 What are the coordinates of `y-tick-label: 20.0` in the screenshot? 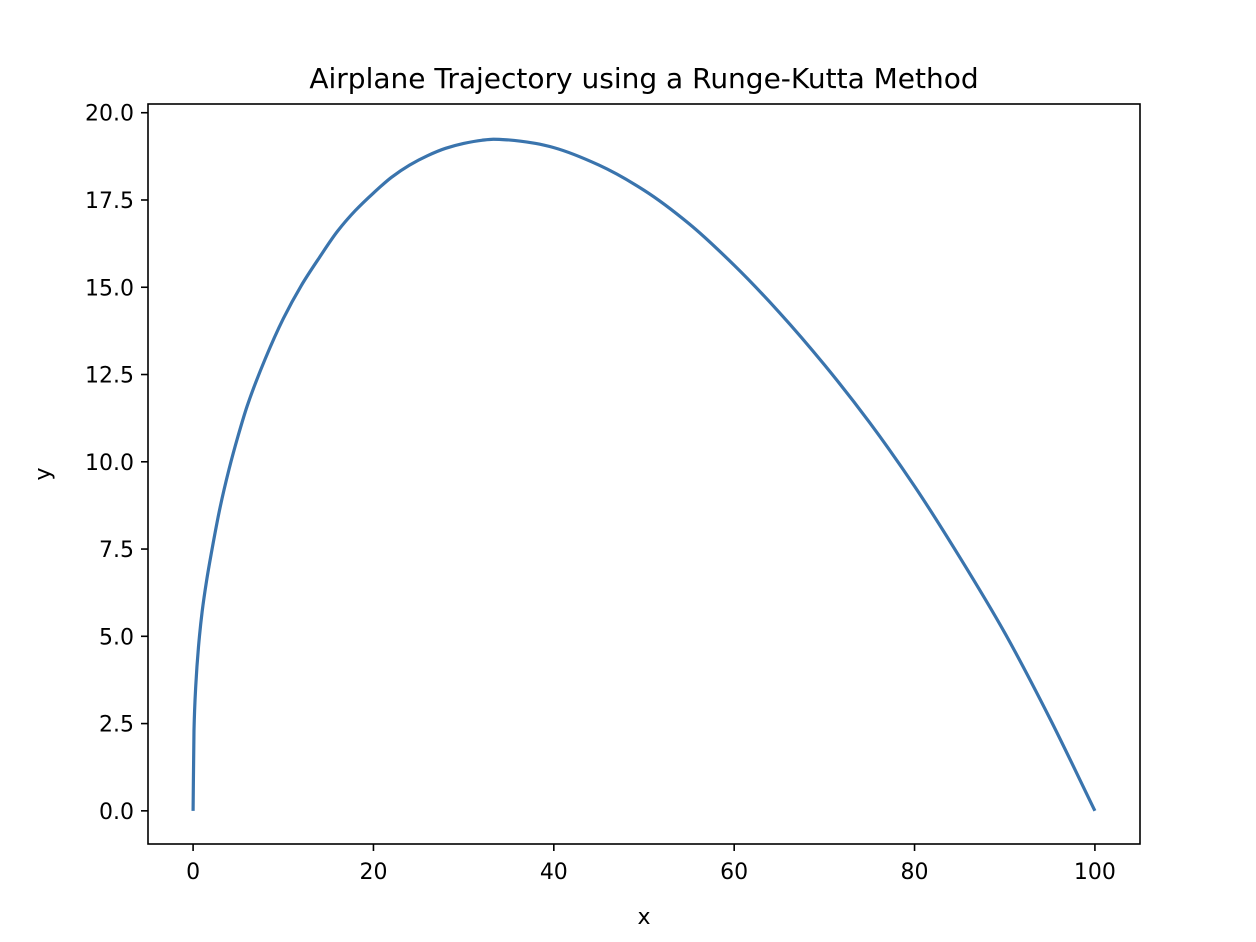 It's located at (109, 114).